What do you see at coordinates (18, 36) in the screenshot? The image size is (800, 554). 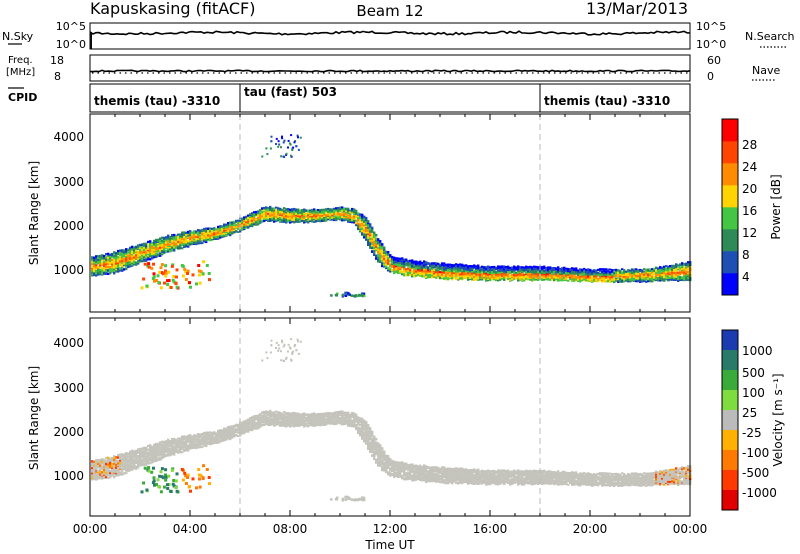 I see `noise-left-label: N.Sky` at bounding box center [18, 36].